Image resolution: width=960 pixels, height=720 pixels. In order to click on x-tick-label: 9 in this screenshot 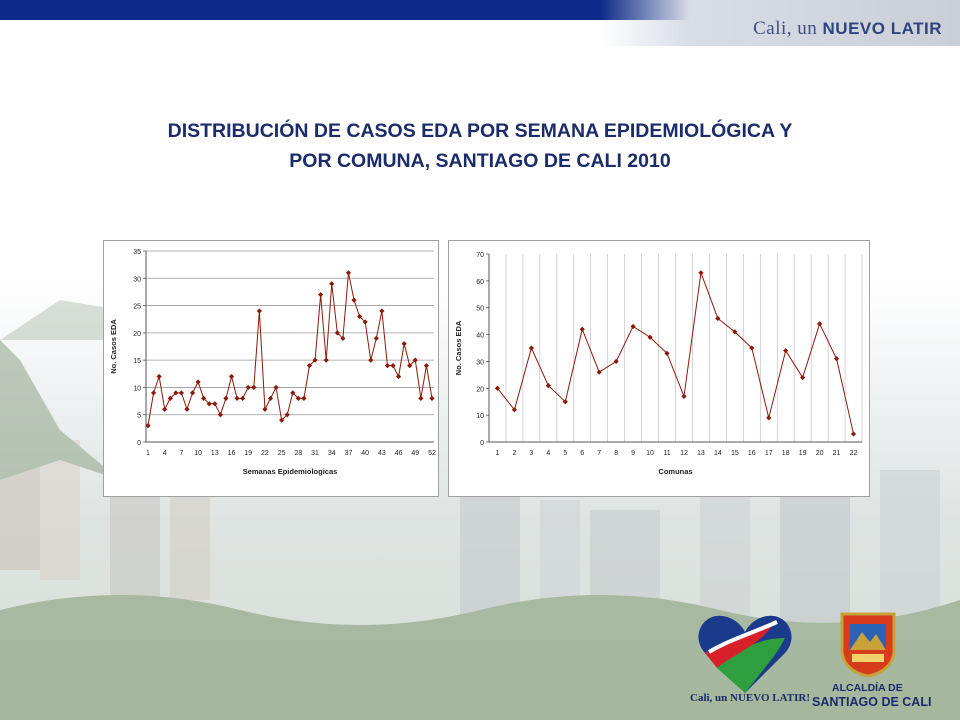, I will do `click(633, 453)`.